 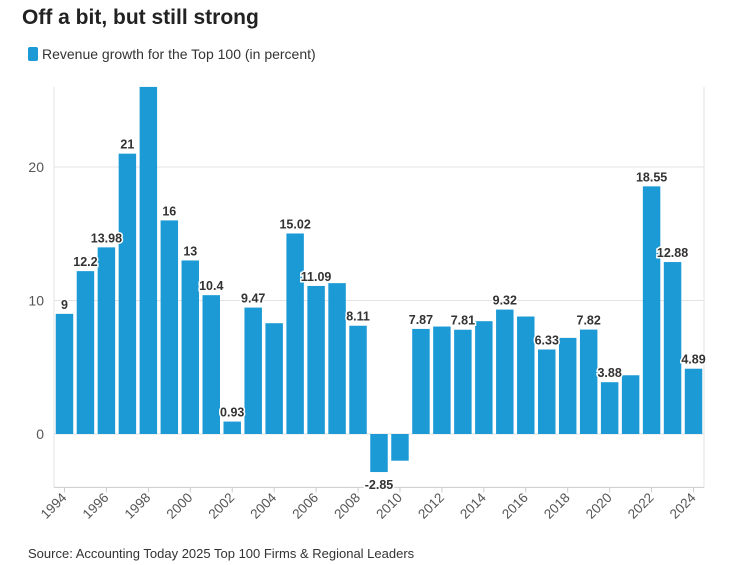 What do you see at coordinates (347, 506) in the screenshot?
I see `x-tick-label: 2008` at bounding box center [347, 506].